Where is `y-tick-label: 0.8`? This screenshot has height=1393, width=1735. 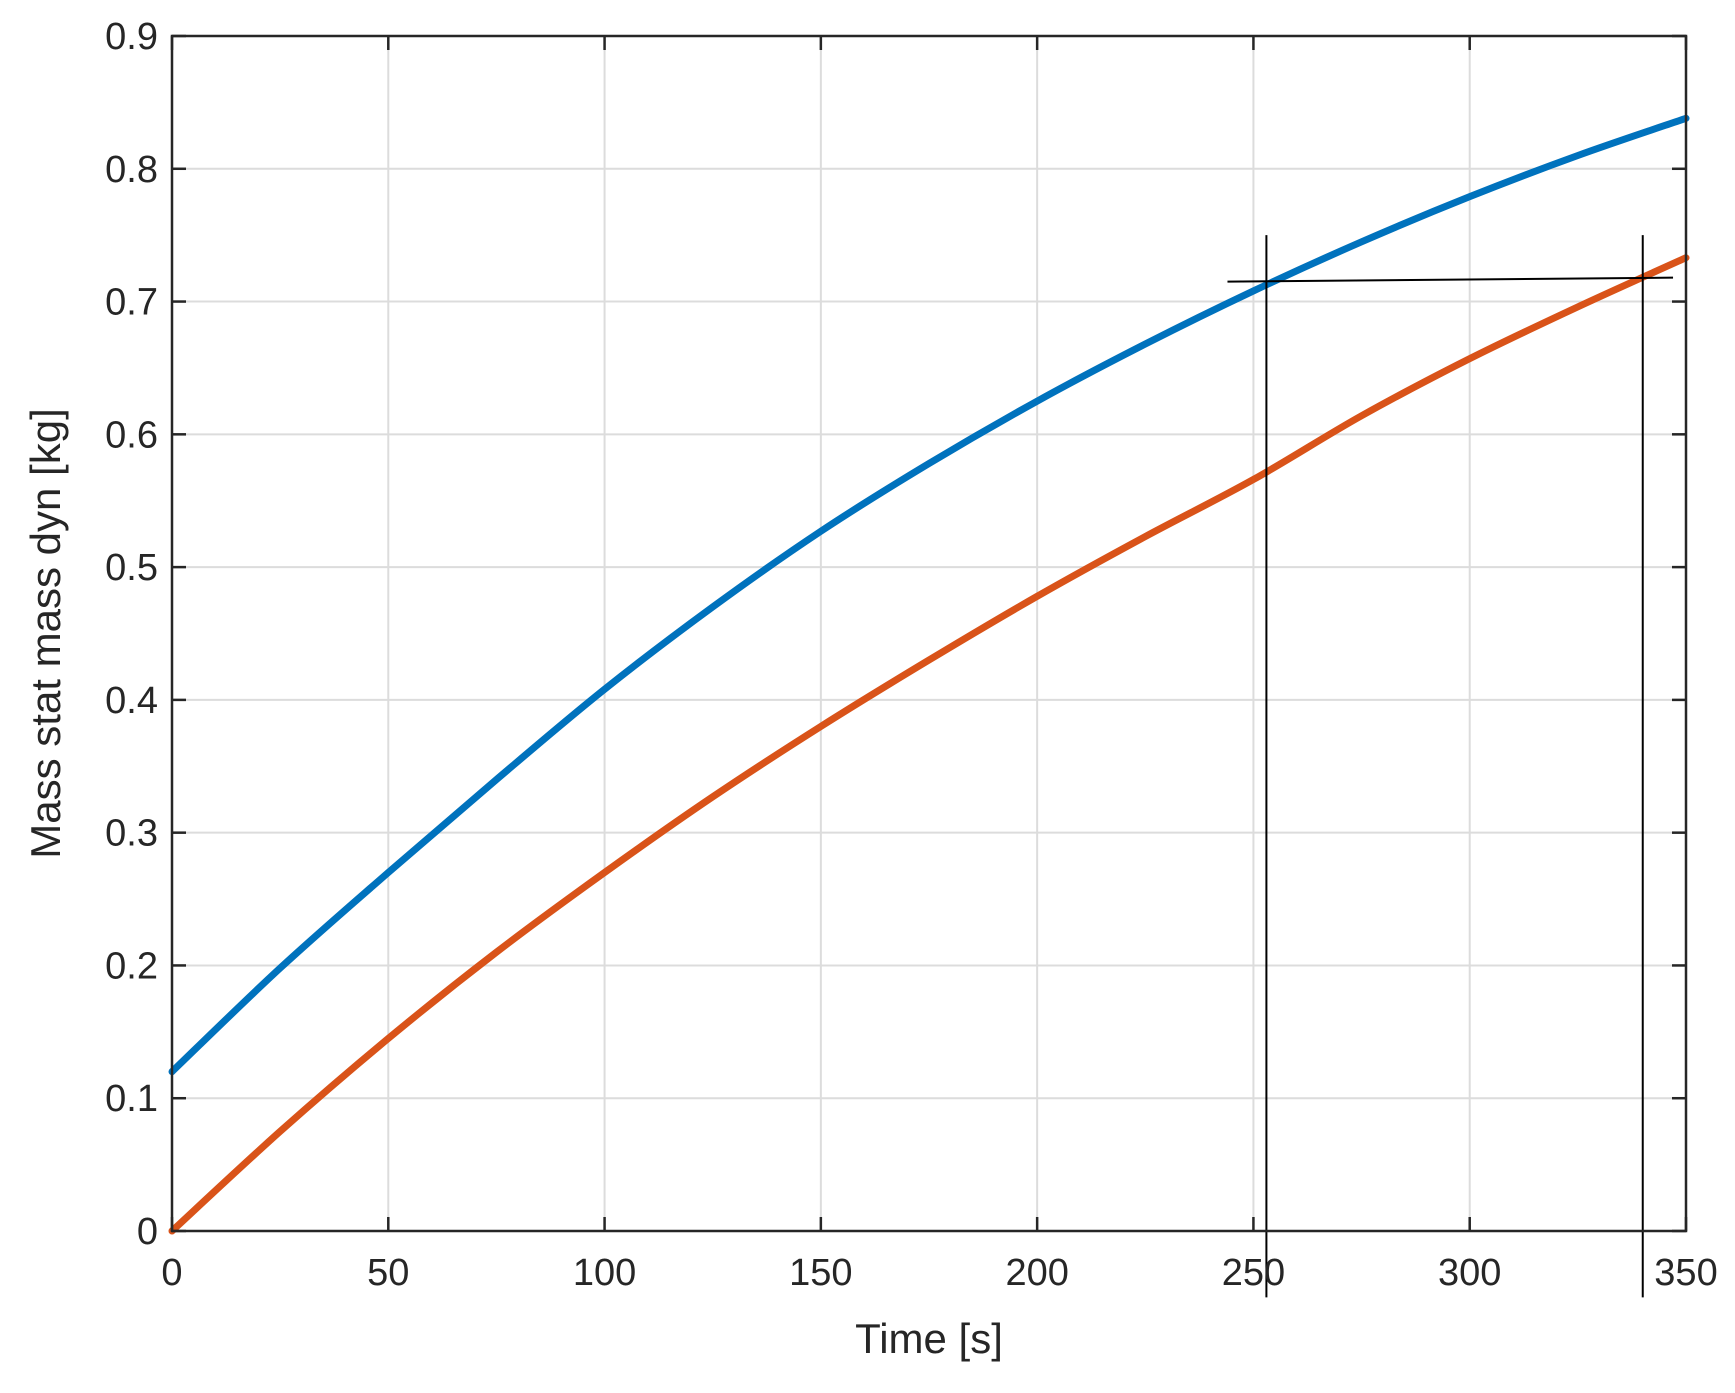
y-tick-label: 0.8 is located at coordinates (131, 170).